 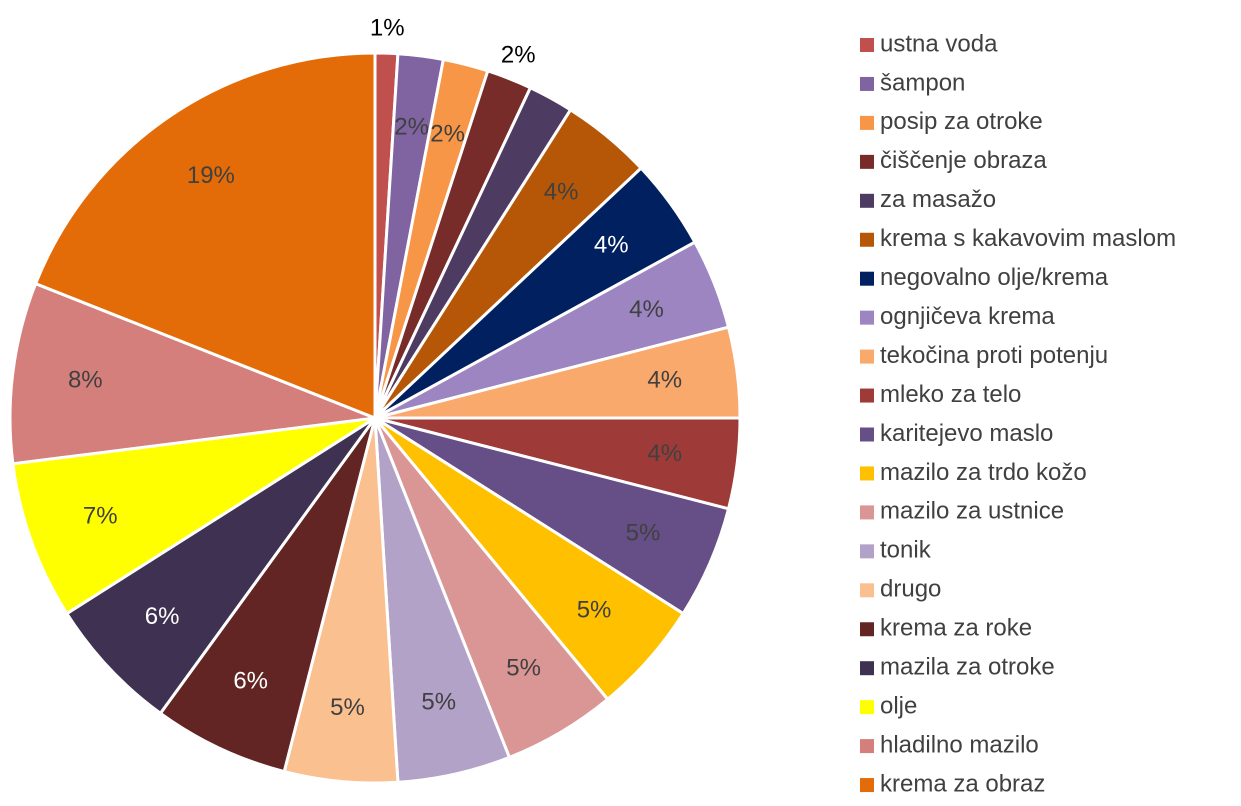 I want to click on legend-label: ustna voda, so click(x=939, y=43).